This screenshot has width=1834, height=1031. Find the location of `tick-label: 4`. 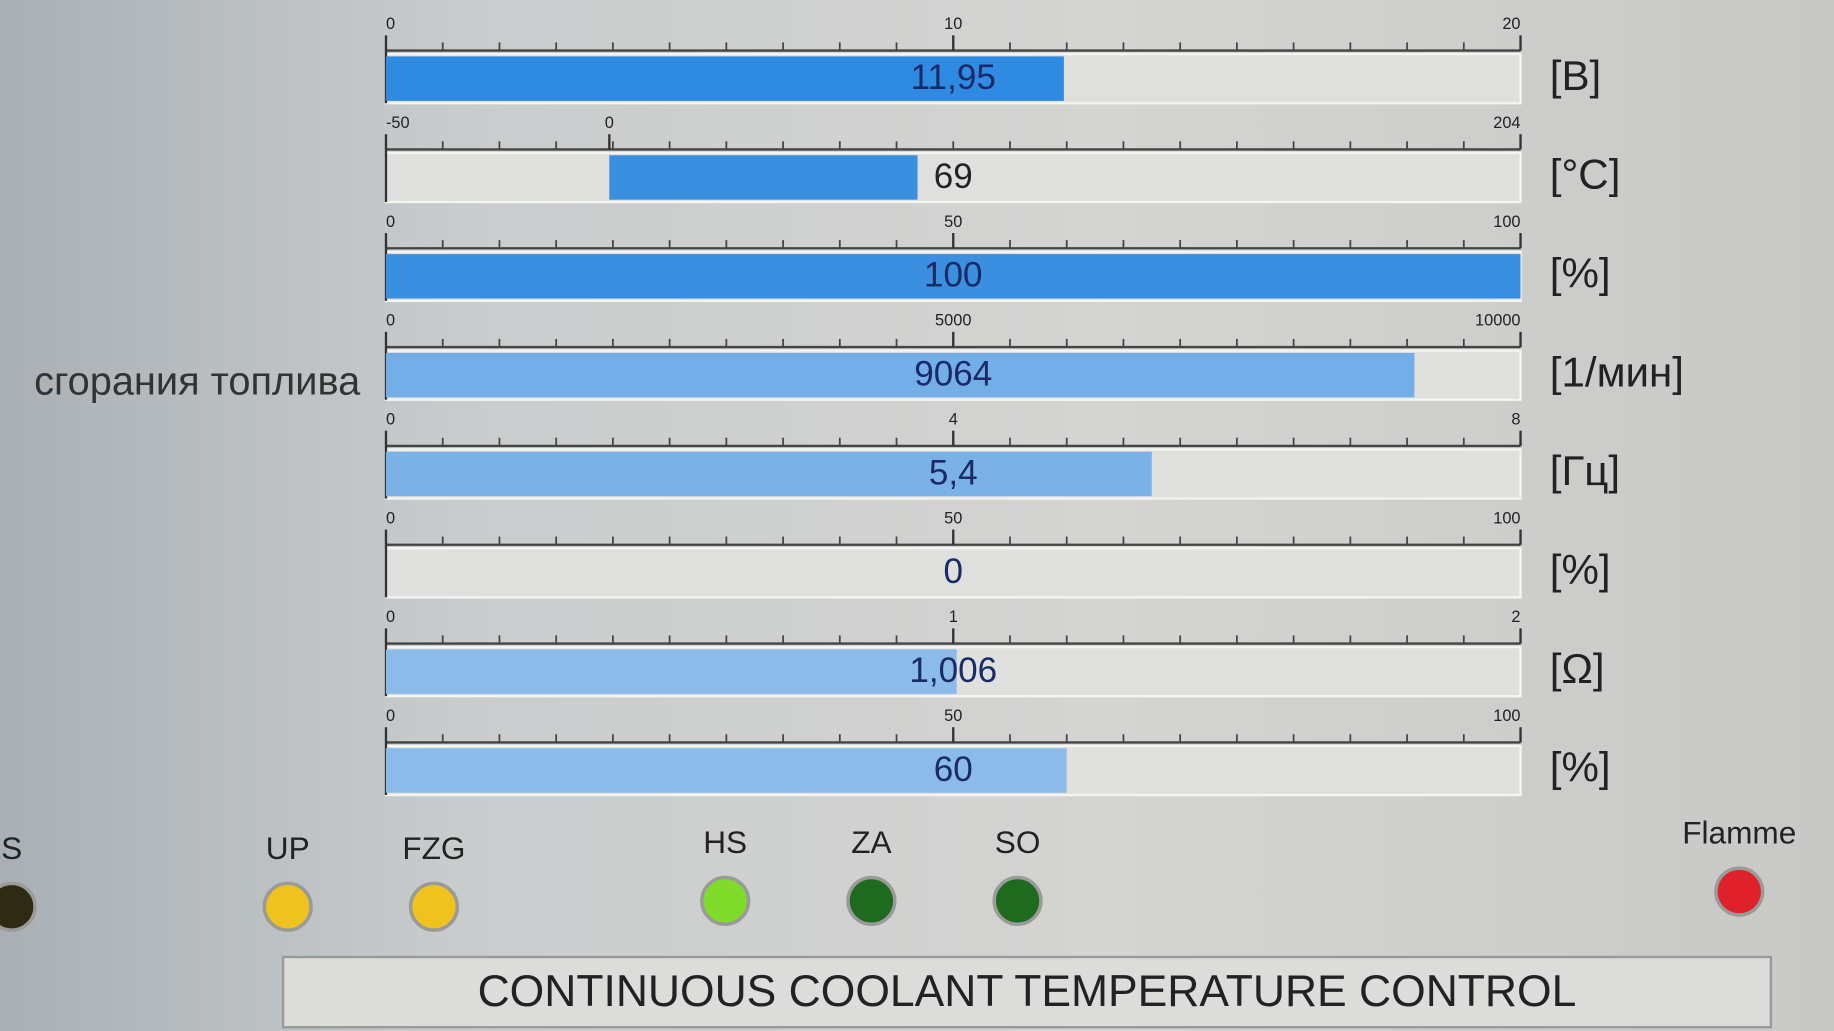

tick-label: 4 is located at coordinates (953, 420).